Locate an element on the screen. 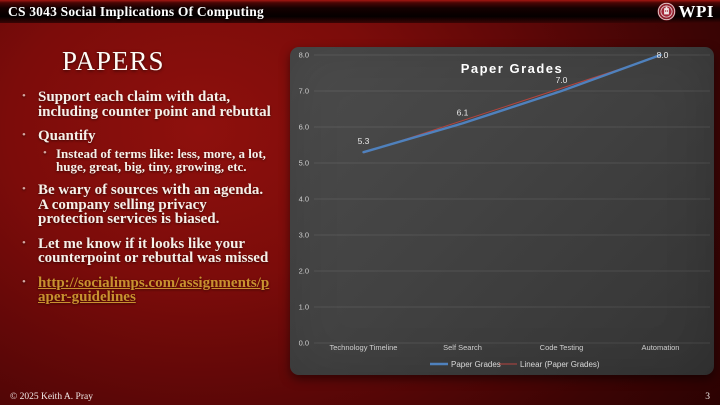 Image resolution: width=720 pixels, height=405 pixels. wpi-logo: WPI is located at coordinates (688, 12).